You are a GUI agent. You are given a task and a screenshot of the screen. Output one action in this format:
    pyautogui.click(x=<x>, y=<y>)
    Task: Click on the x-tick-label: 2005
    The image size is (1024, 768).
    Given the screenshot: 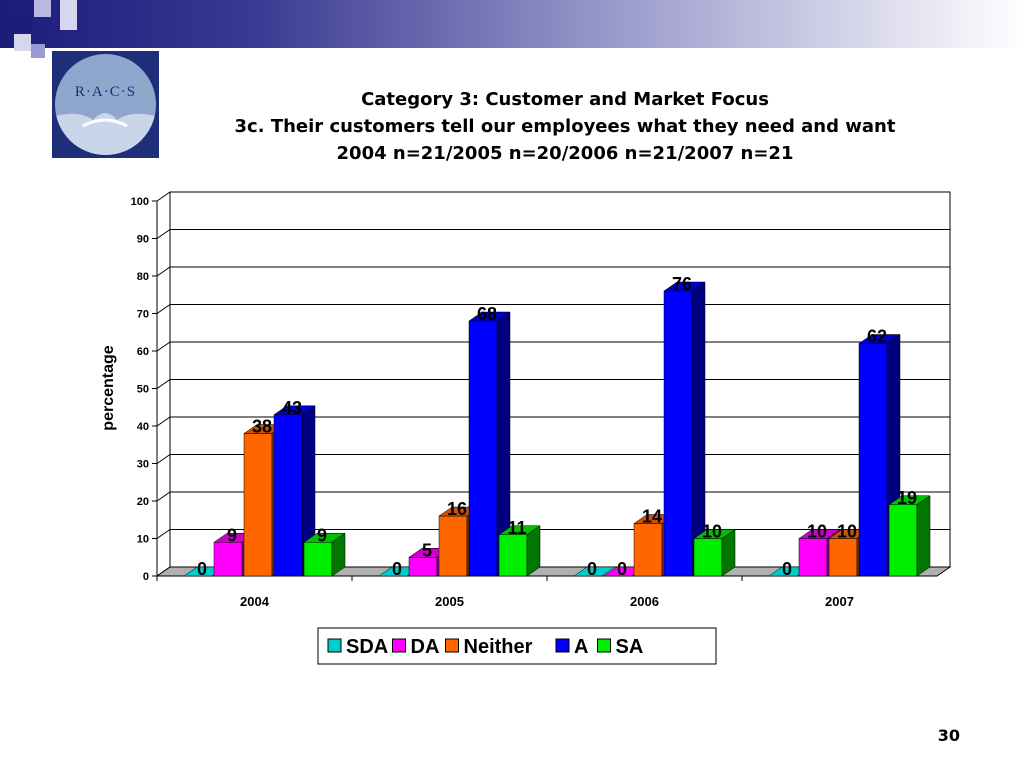 What is the action you would take?
    pyautogui.click(x=449, y=601)
    